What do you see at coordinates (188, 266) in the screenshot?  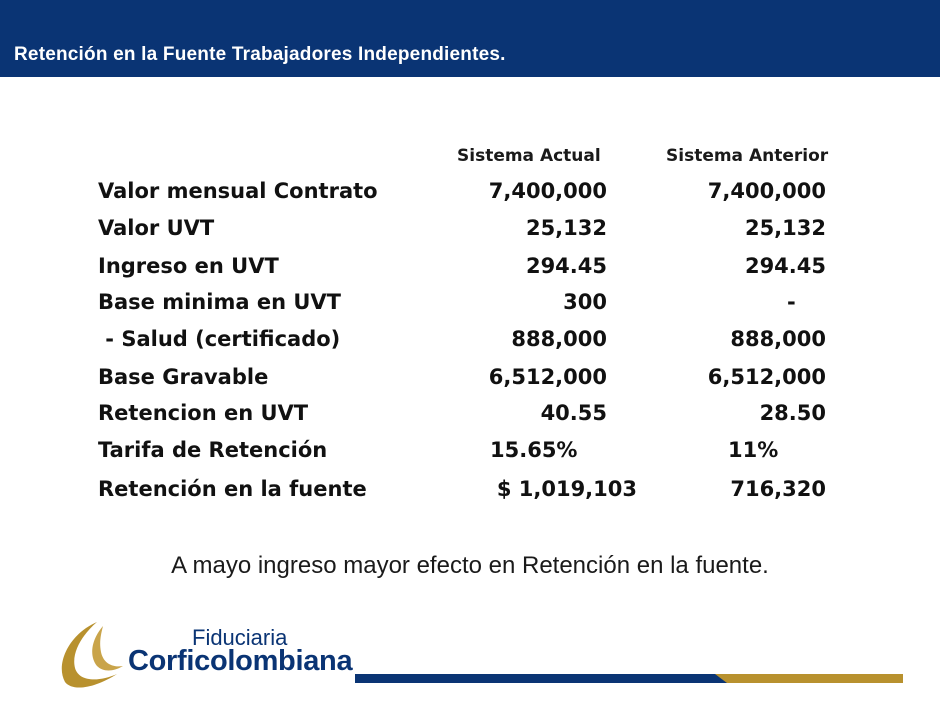 I see `row-label: Ingreso en UVT` at bounding box center [188, 266].